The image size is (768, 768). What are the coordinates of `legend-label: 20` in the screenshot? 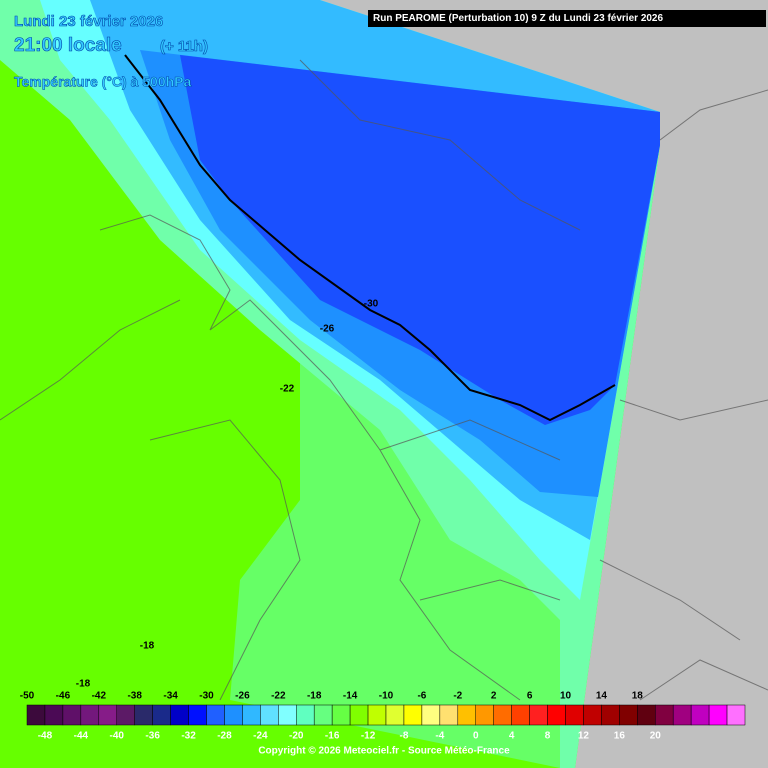 It's located at (656, 736).